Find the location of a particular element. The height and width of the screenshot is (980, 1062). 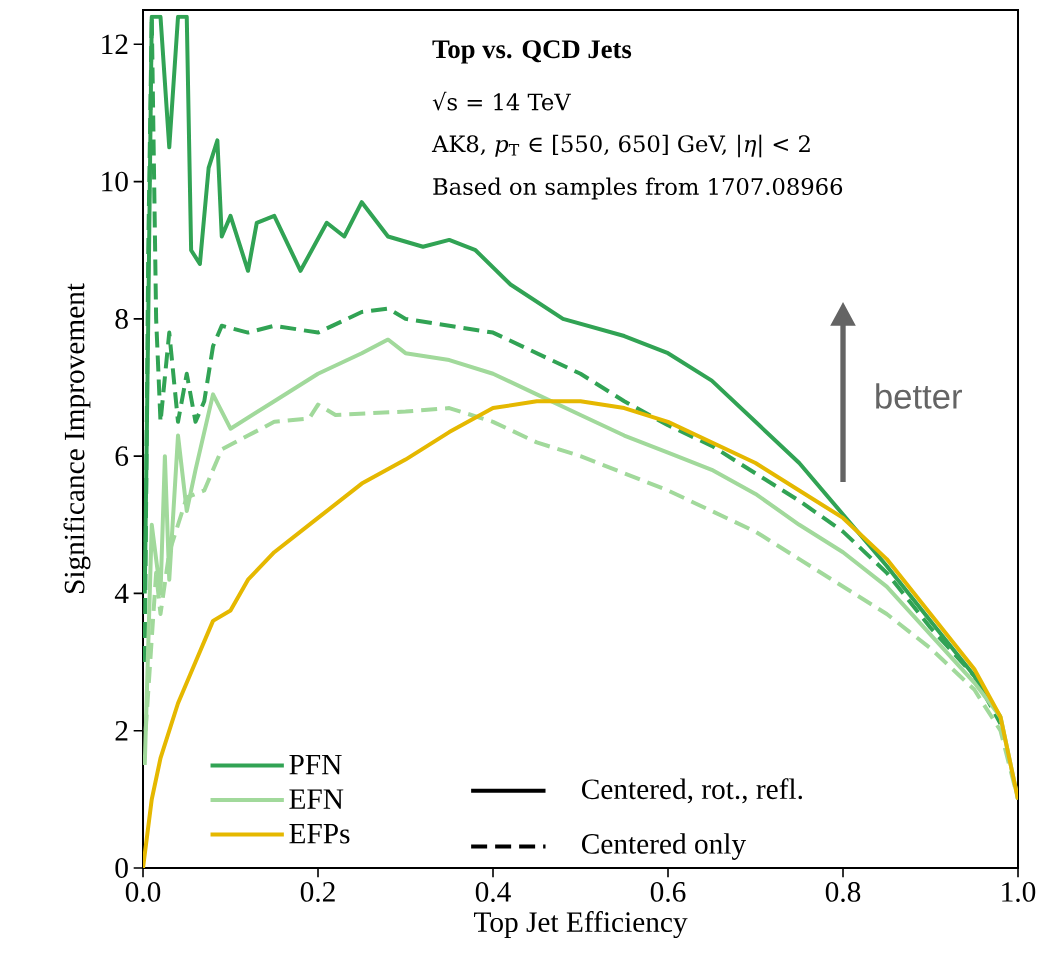

annotation: √s = 14 TeV is located at coordinates (502, 101).